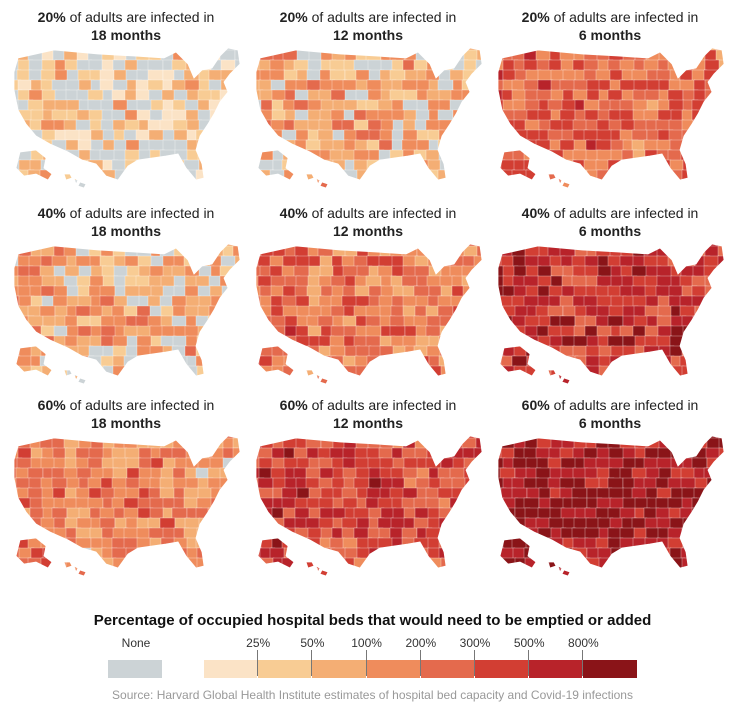 The height and width of the screenshot is (712, 745). What do you see at coordinates (126, 26) in the screenshot?
I see `panel-caption: 20% of adults are infected in 18 months` at bounding box center [126, 26].